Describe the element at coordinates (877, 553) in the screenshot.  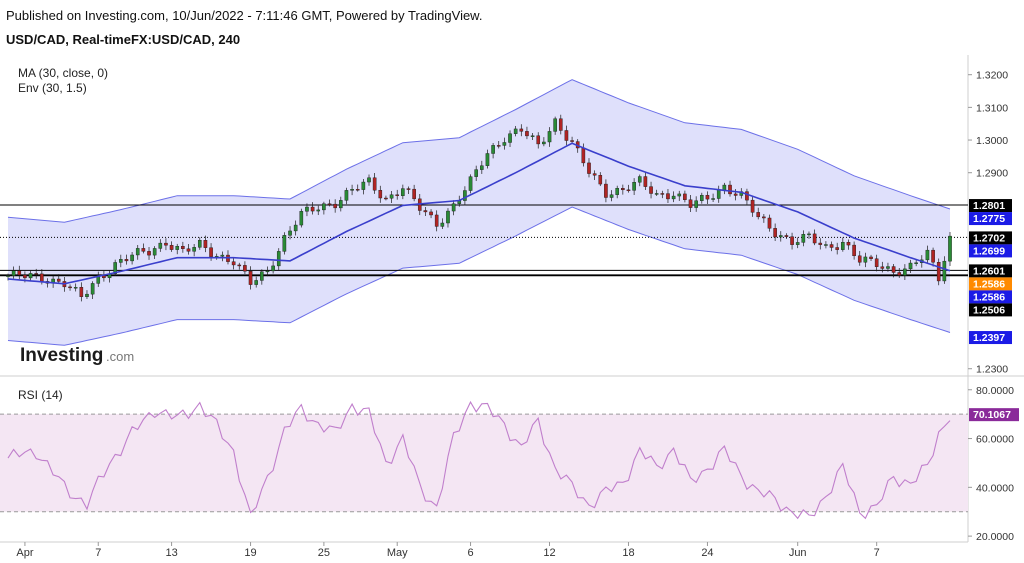
I see `time-tick-label: 7` at that location.